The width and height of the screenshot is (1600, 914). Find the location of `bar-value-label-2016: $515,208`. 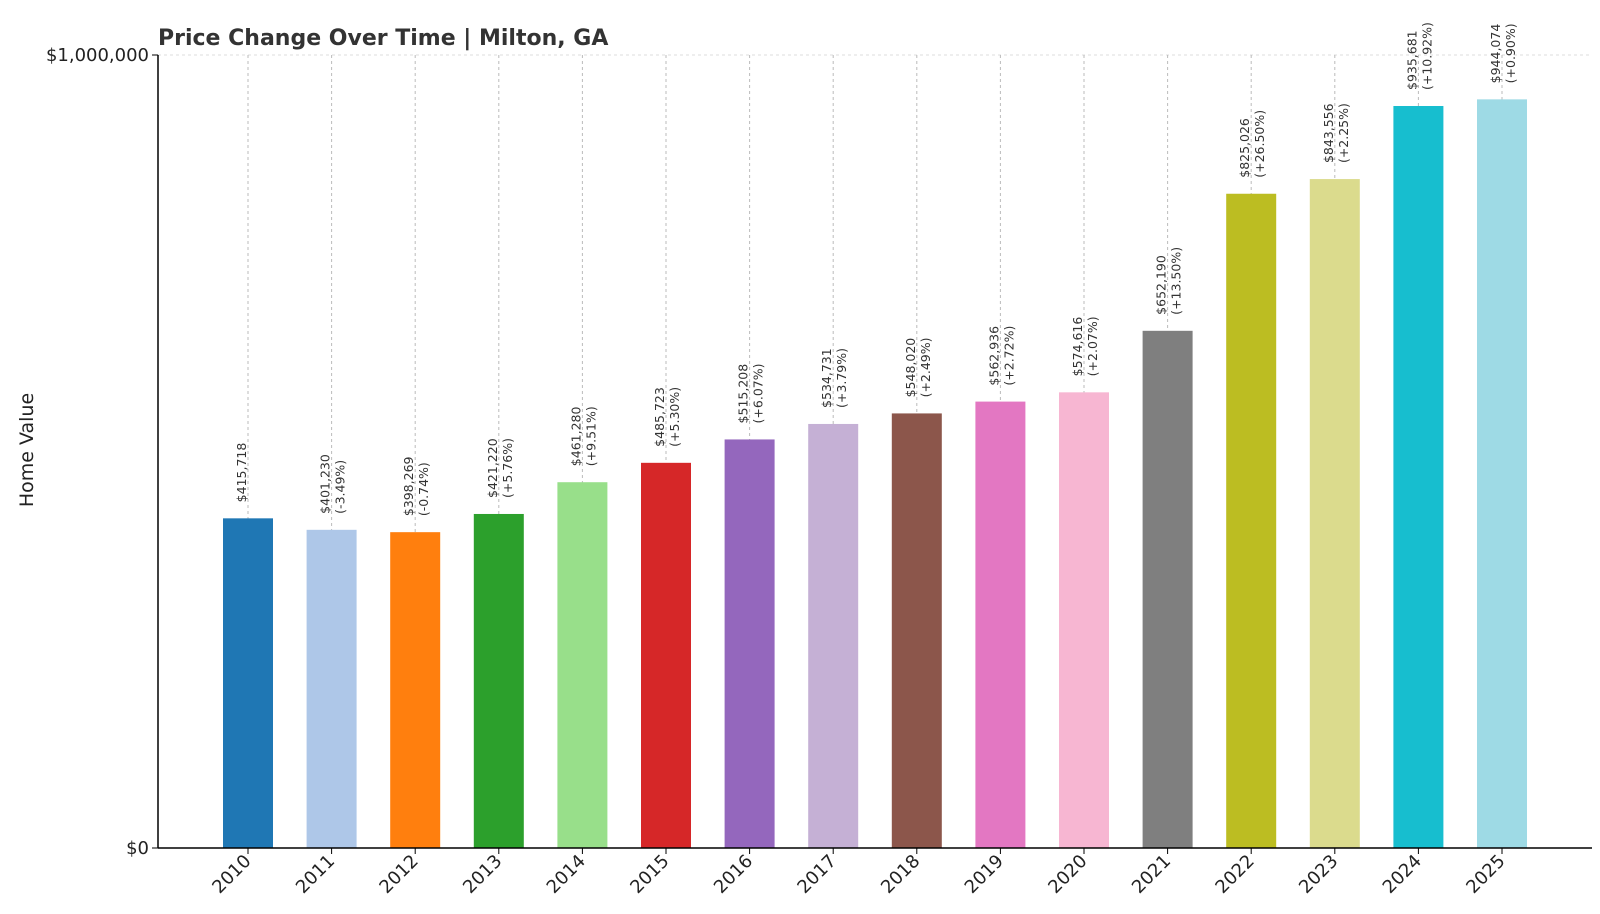

bar-value-label-2016: $515,208 is located at coordinates (743, 394).